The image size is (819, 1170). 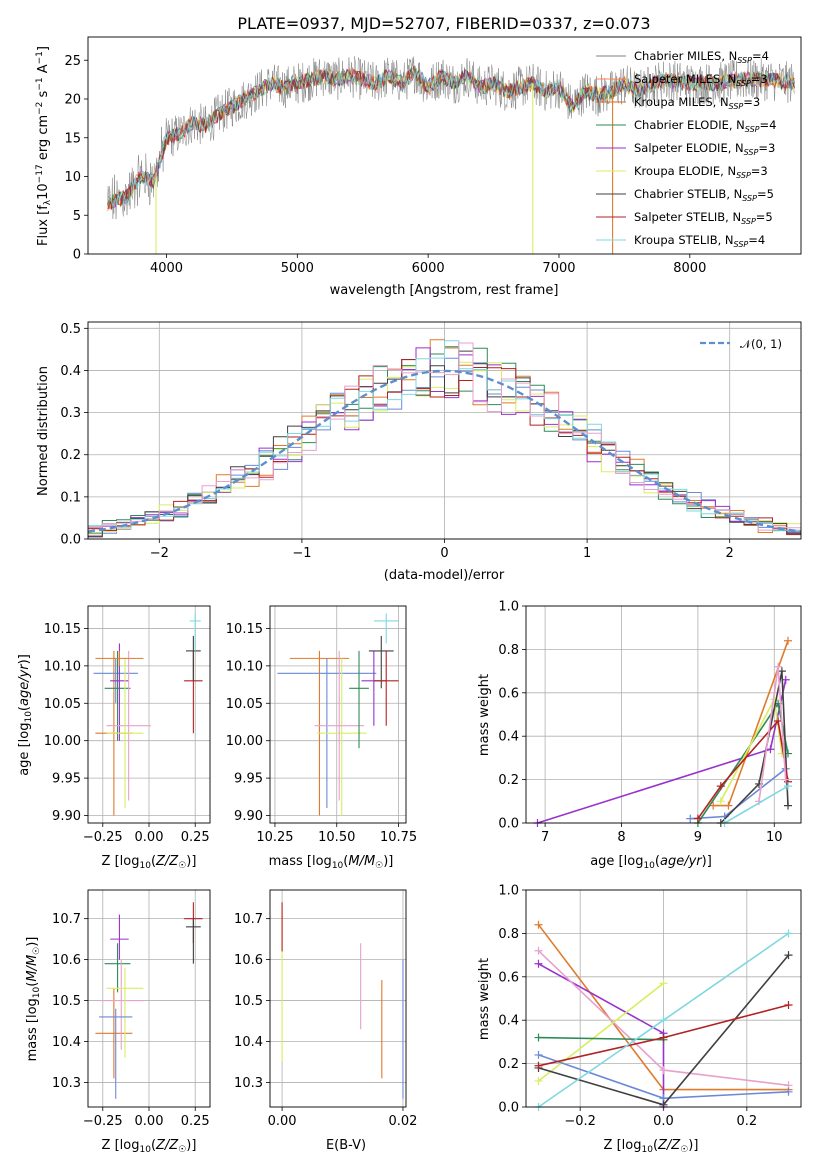 What do you see at coordinates (342, 1000) in the screenshot?
I see `mass-vs-ebv-plot` at bounding box center [342, 1000].